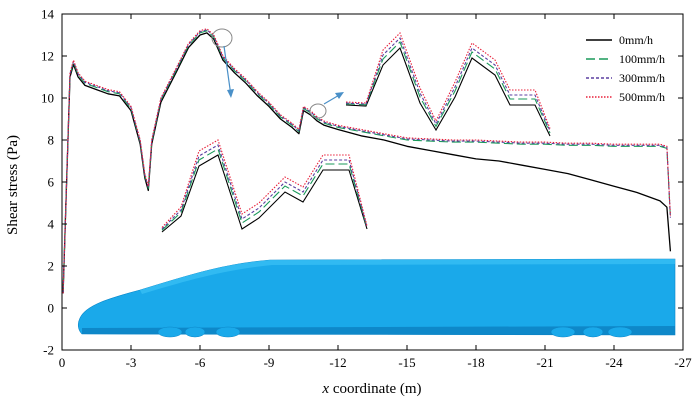 Image resolution: width=700 pixels, height=401 pixels. What do you see at coordinates (51, 266) in the screenshot?
I see `y-tick-label-2: 2` at bounding box center [51, 266].